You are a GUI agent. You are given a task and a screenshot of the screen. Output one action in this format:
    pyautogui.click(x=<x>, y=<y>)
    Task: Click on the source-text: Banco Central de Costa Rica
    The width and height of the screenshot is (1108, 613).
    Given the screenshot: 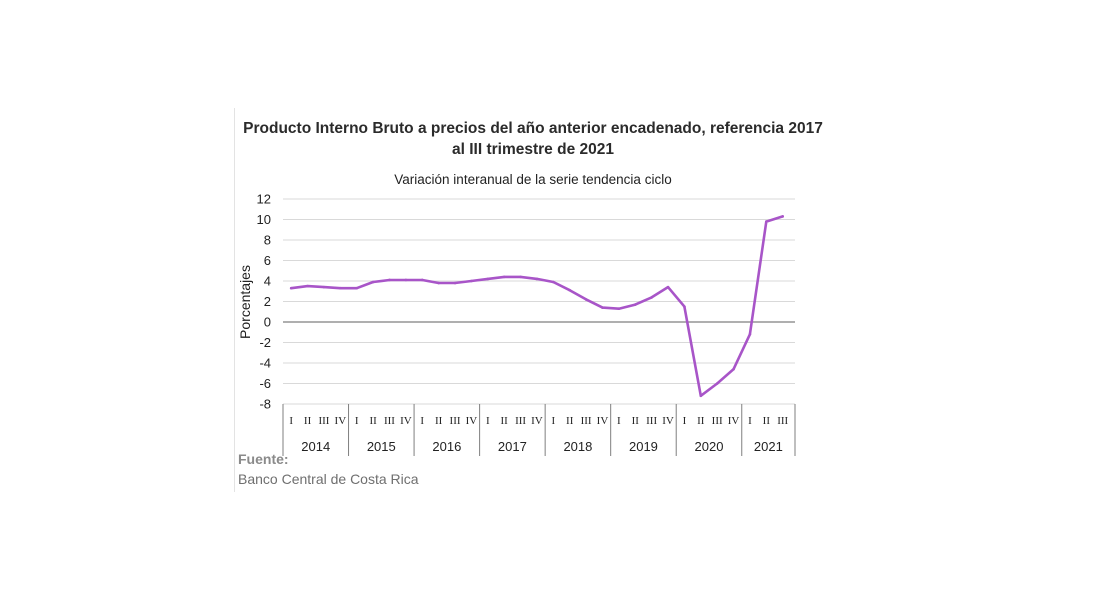 What is the action you would take?
    pyautogui.click(x=328, y=479)
    